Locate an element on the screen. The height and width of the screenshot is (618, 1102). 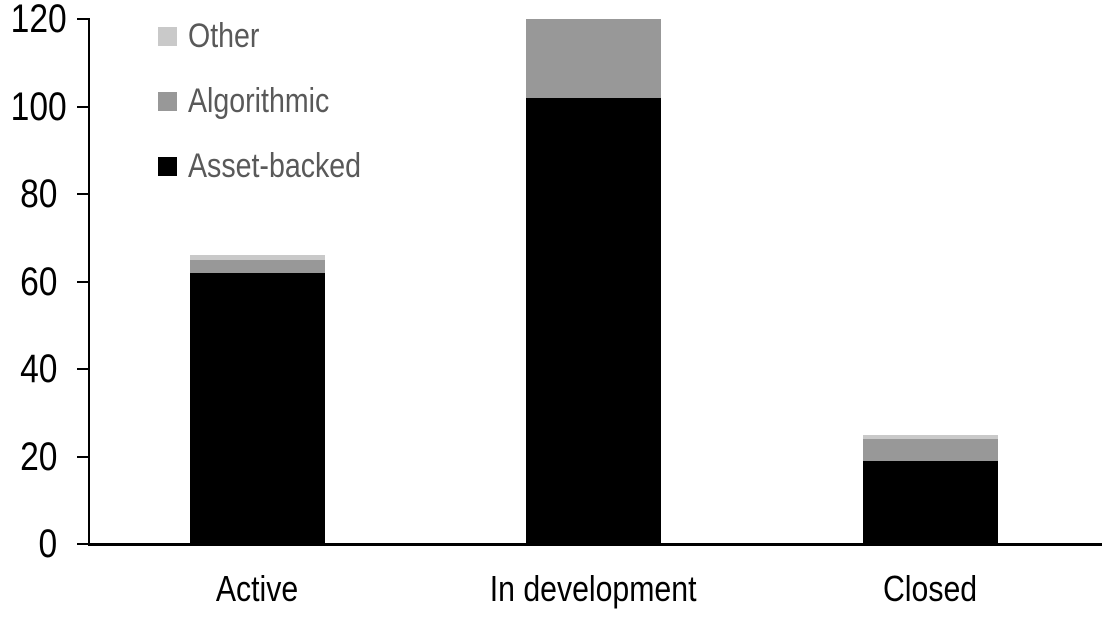
y-tick-label-80: 80 is located at coordinates (38, 194).